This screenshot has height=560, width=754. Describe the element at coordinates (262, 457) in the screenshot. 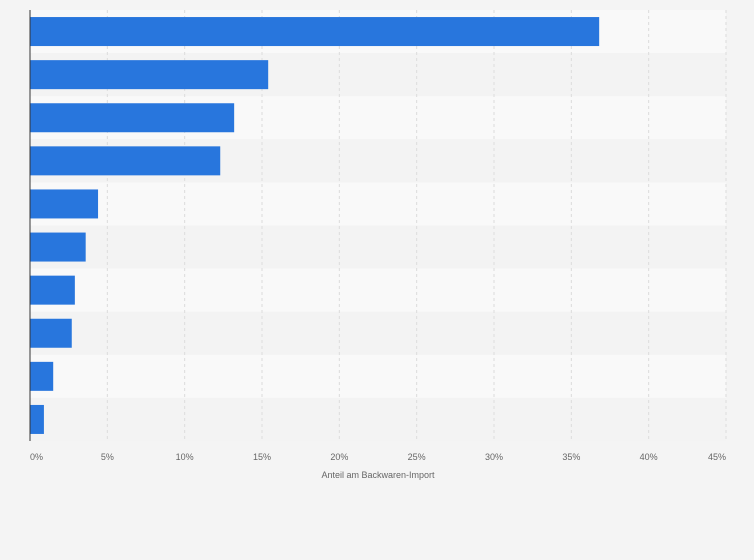

I see `x-tick-label: 15%` at that location.